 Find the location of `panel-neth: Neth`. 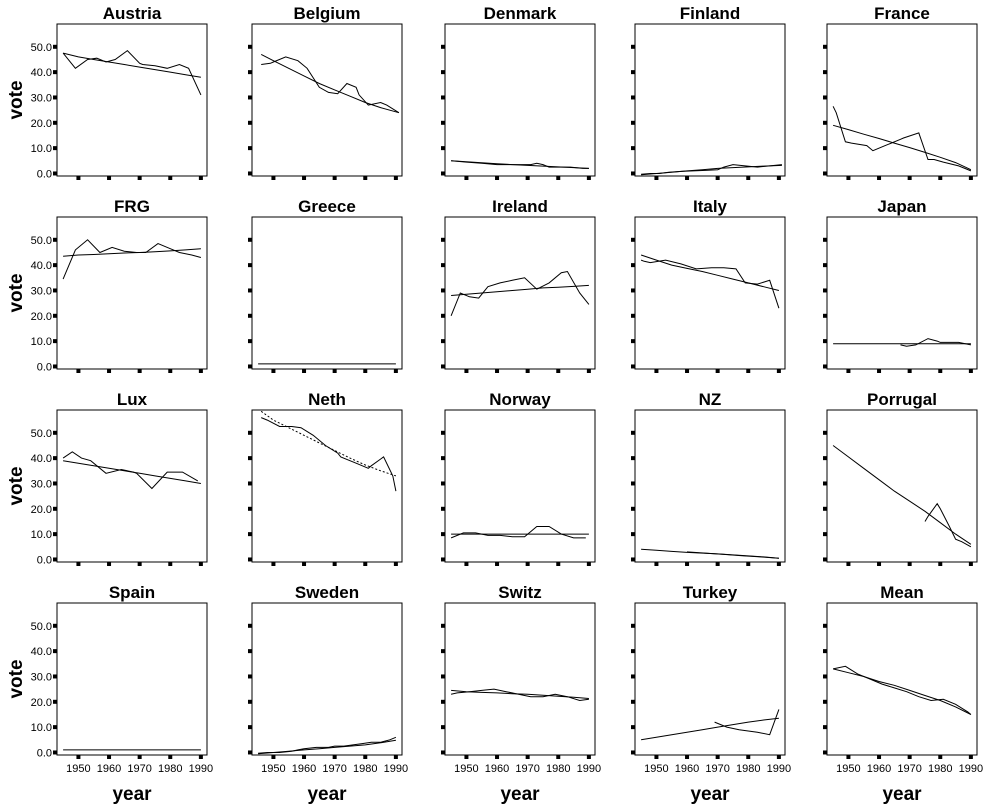

panel-neth: Neth is located at coordinates (325, 478).